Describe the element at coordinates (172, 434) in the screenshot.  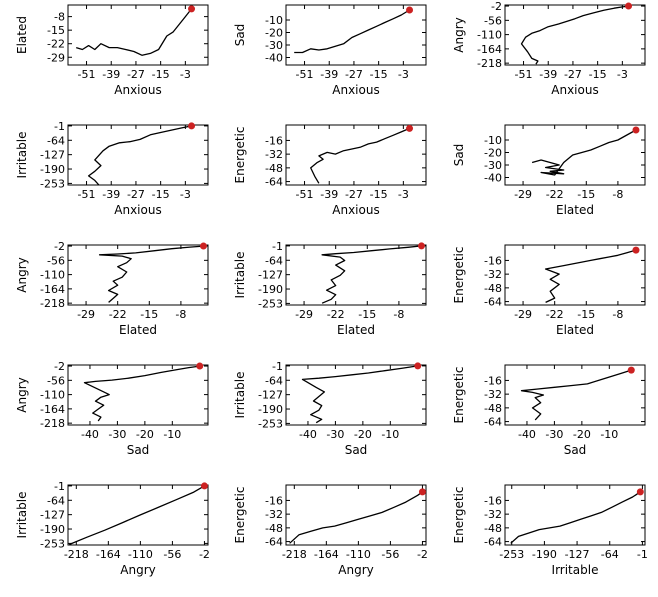
I see `x-tick-label: -10` at that location.